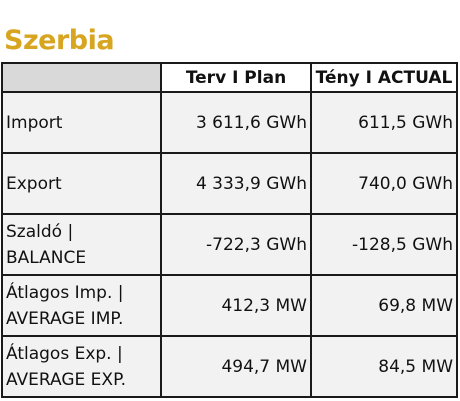  I want to click on plan-value: 4 333,9 GWh, so click(236, 183).